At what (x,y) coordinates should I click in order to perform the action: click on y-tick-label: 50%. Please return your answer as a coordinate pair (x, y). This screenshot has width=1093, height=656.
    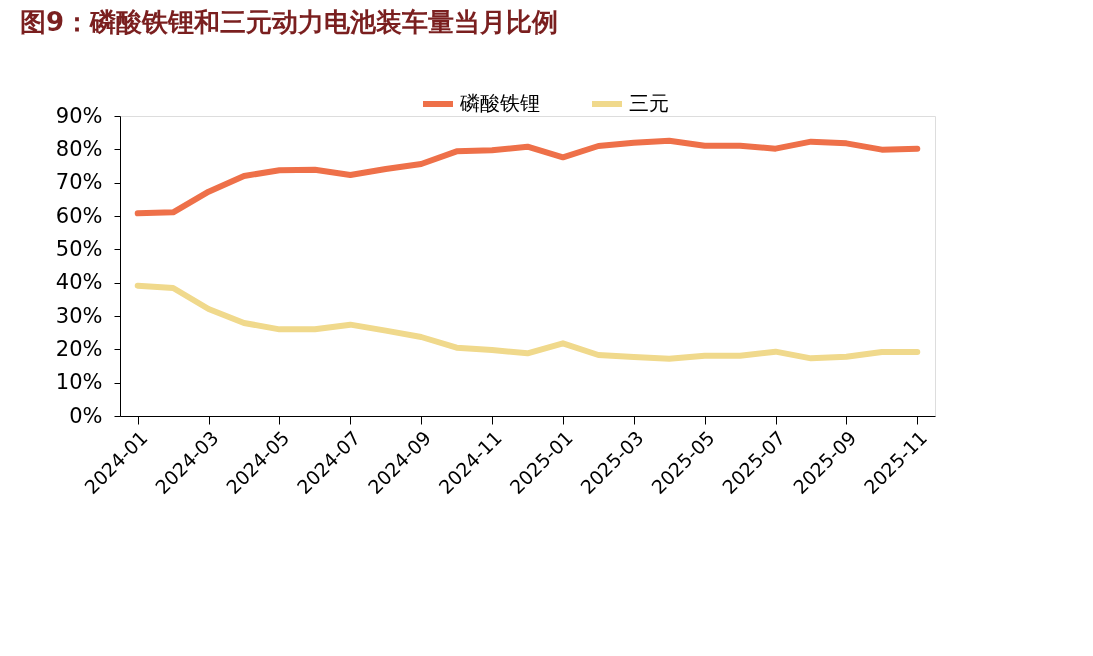
    Looking at the image, I should click on (79, 248).